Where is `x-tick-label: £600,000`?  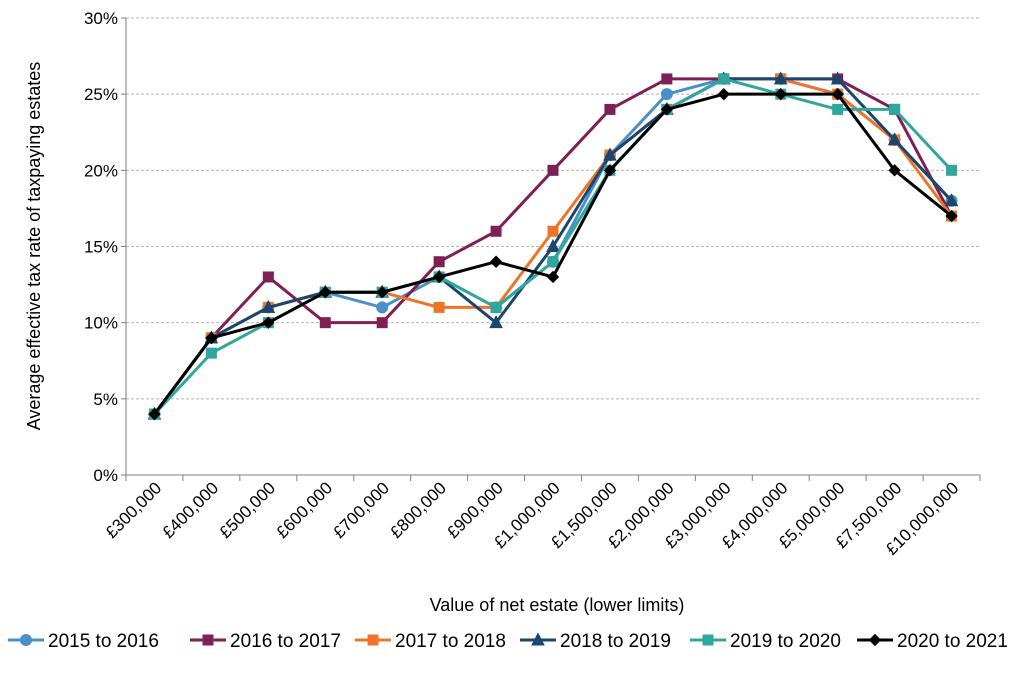
x-tick-label: £600,000 is located at coordinates (305, 510).